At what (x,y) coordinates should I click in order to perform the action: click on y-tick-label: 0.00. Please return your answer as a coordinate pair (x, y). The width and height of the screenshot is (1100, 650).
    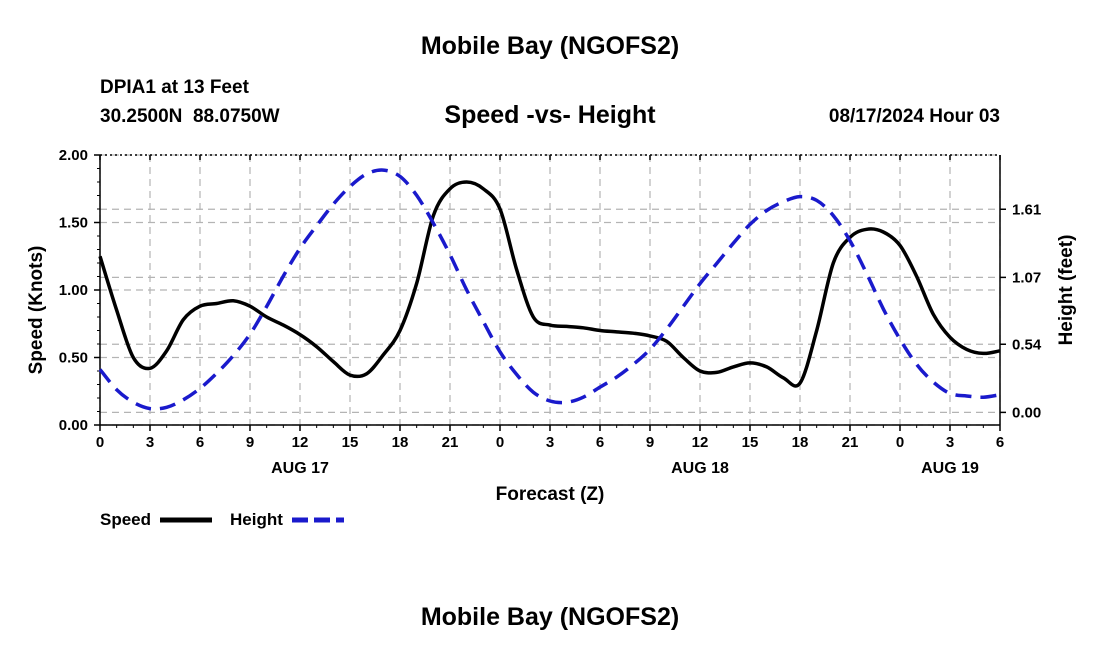
    Looking at the image, I should click on (73, 425).